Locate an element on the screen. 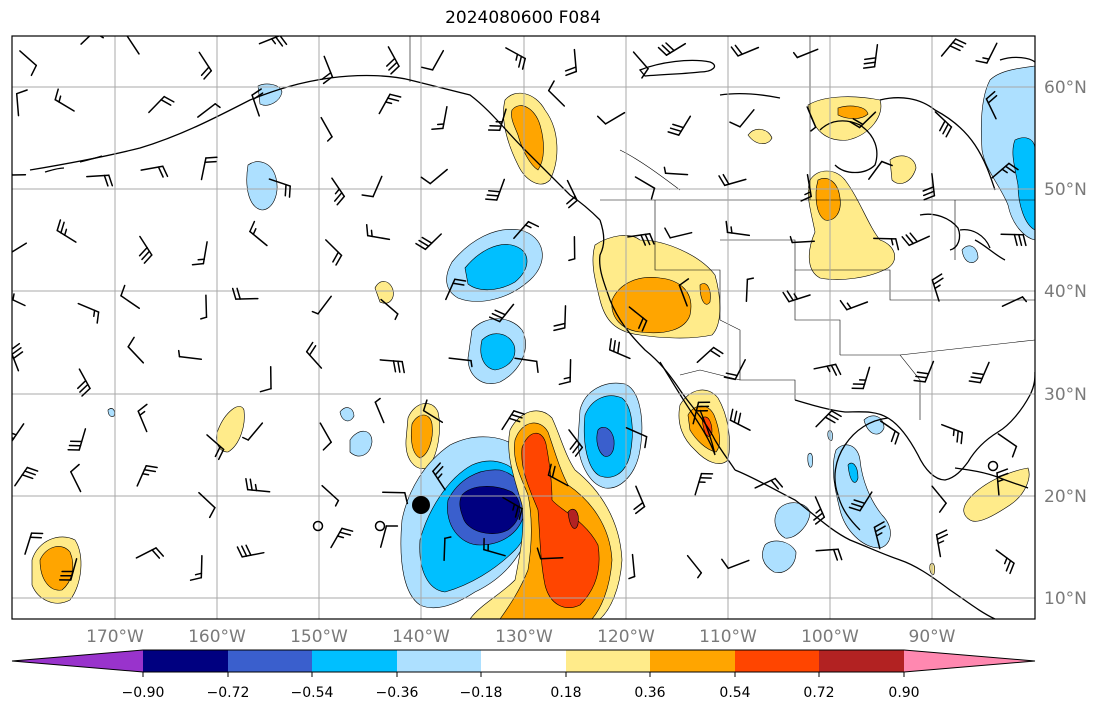 This screenshot has height=712, width=1105. lon-label: 90°W is located at coordinates (932, 637).